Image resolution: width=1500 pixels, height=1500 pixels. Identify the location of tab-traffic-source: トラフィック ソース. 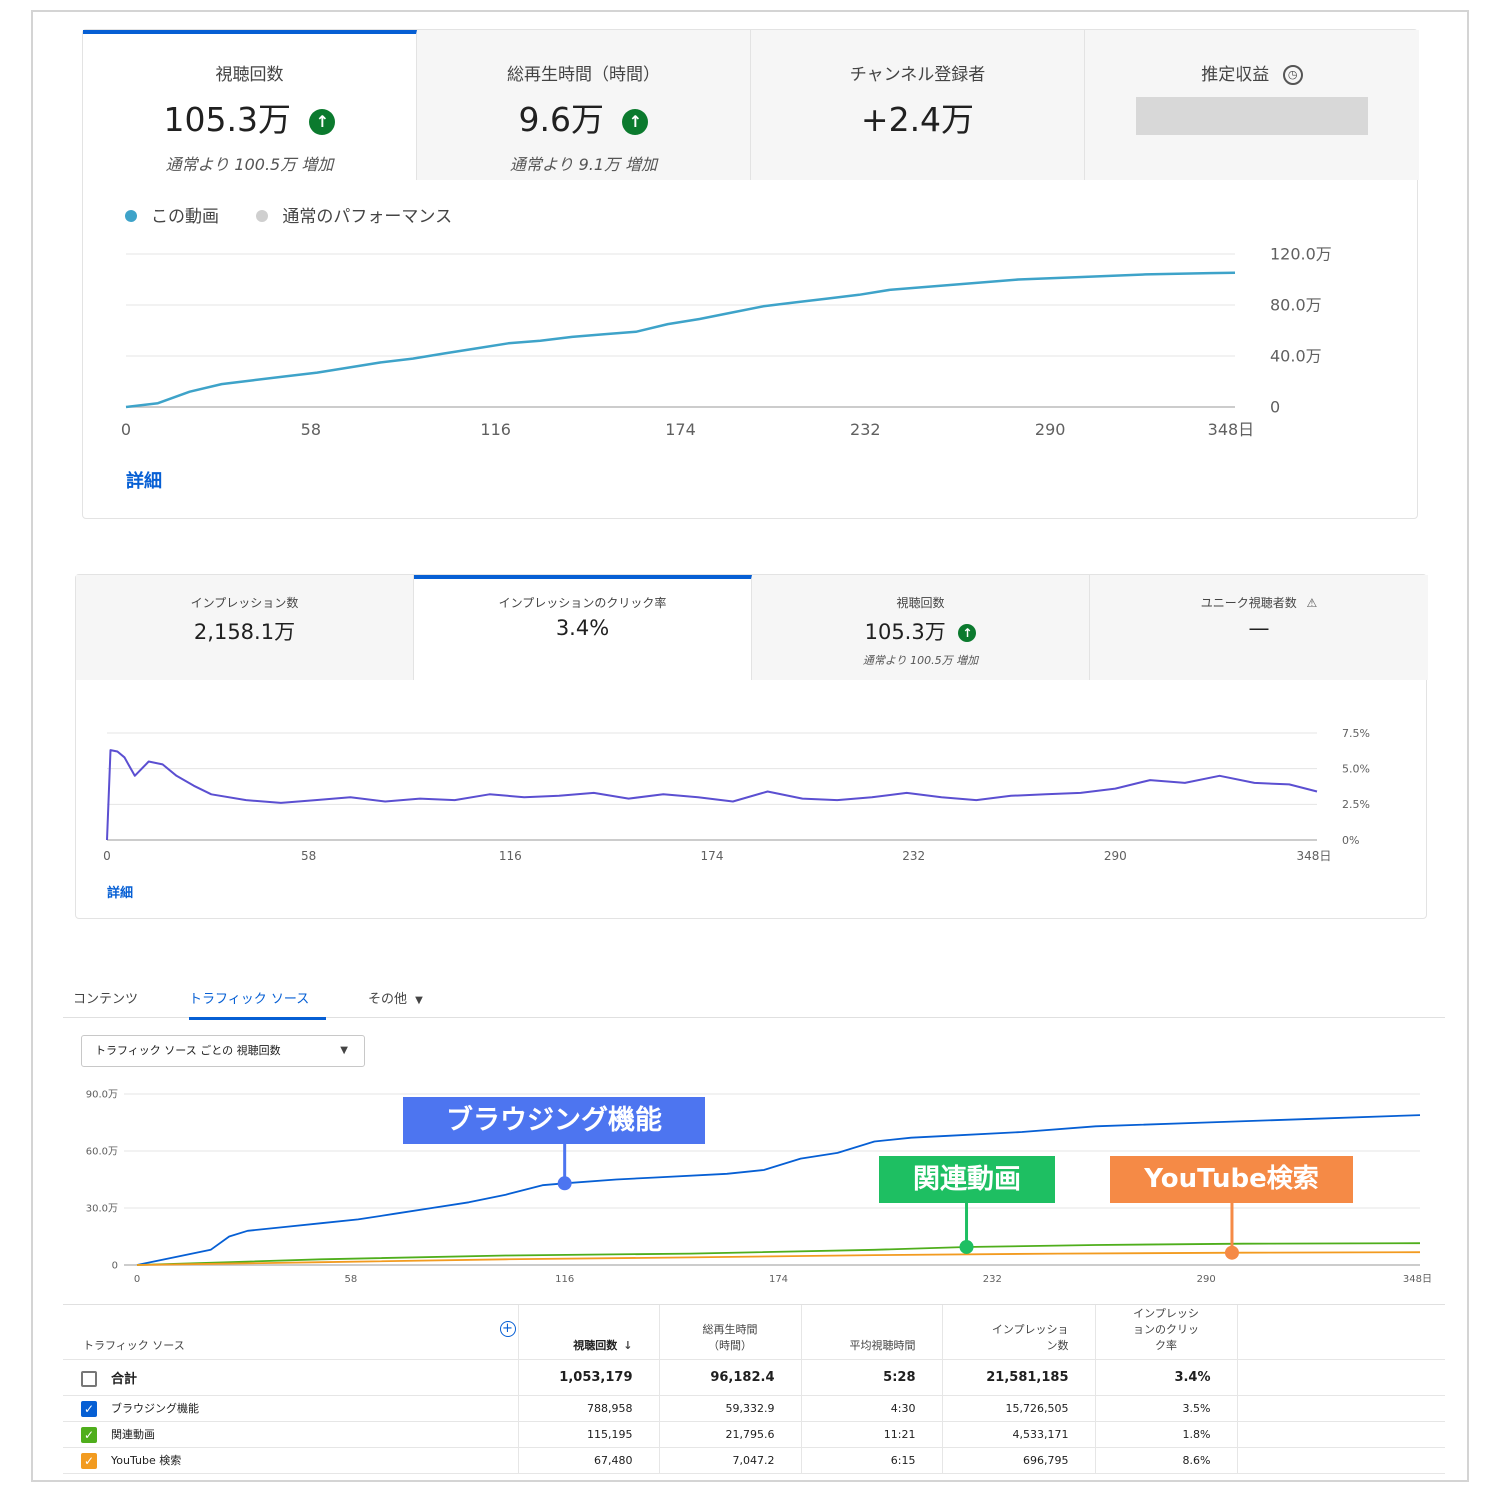
(257, 1004).